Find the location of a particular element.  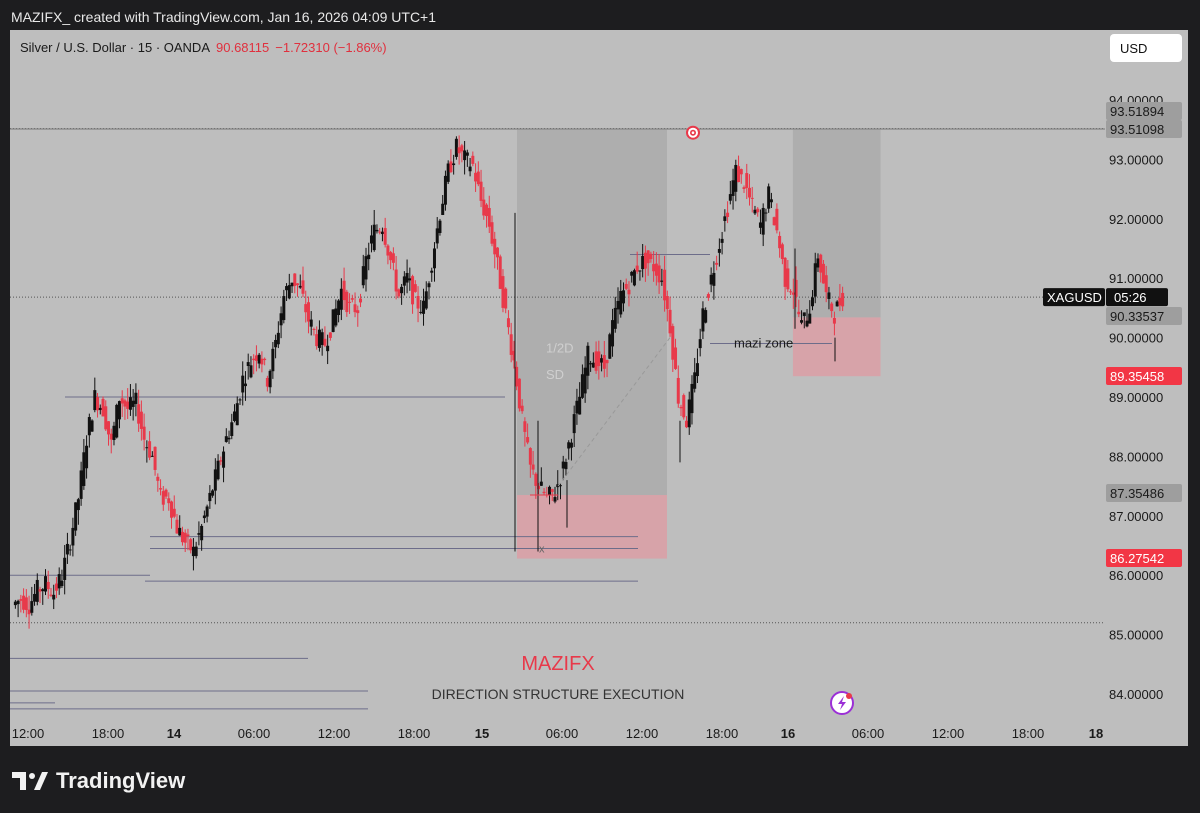

stop-loss-zone is located at coordinates (836, 347).